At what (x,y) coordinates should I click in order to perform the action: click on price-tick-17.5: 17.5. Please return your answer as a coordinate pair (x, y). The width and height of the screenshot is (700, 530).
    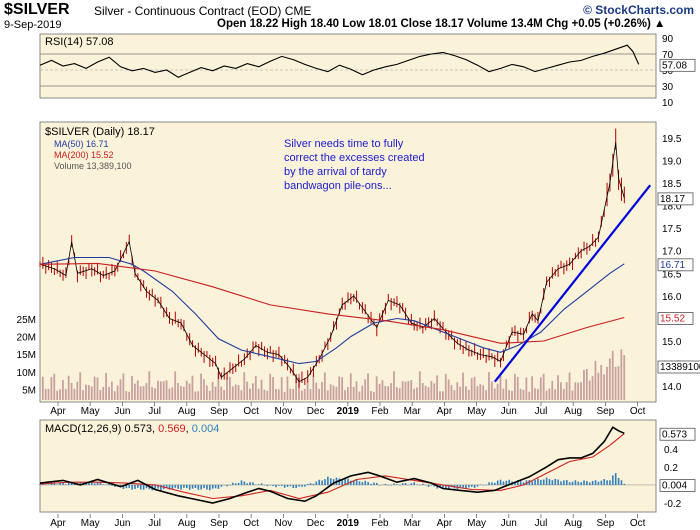
    Looking at the image, I should click on (672, 229).